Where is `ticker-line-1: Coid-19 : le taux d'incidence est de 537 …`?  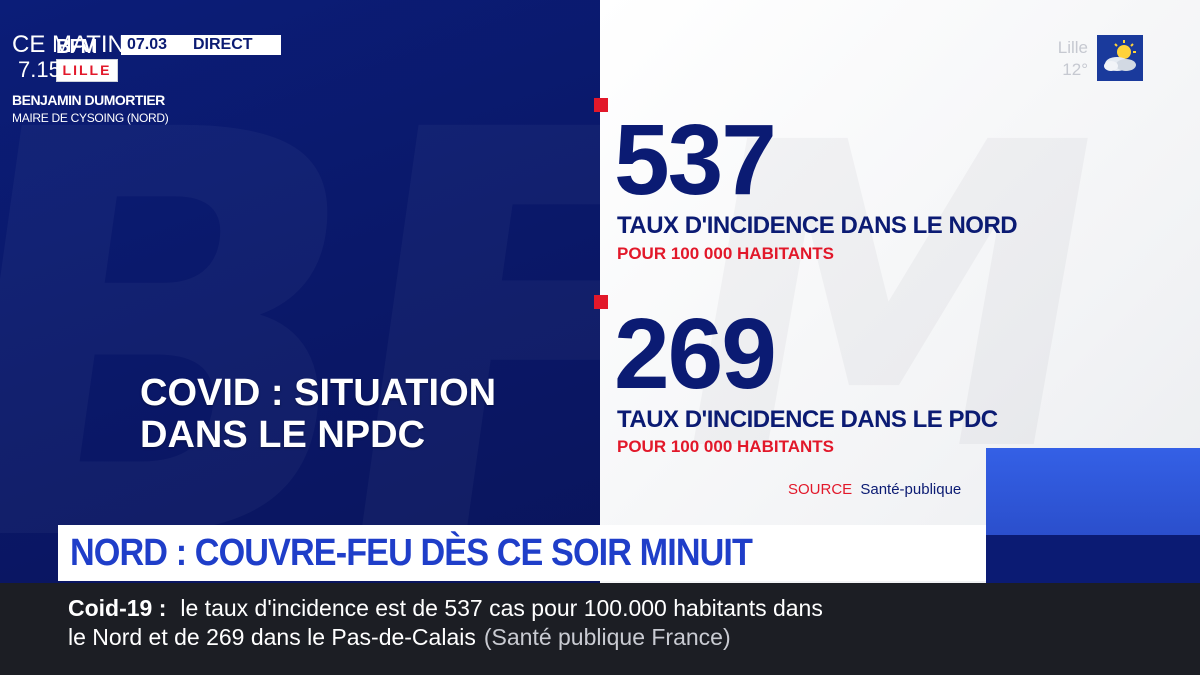 ticker-line-1: Coid-19 : le taux d'incidence est de 537 … is located at coordinates (445, 608).